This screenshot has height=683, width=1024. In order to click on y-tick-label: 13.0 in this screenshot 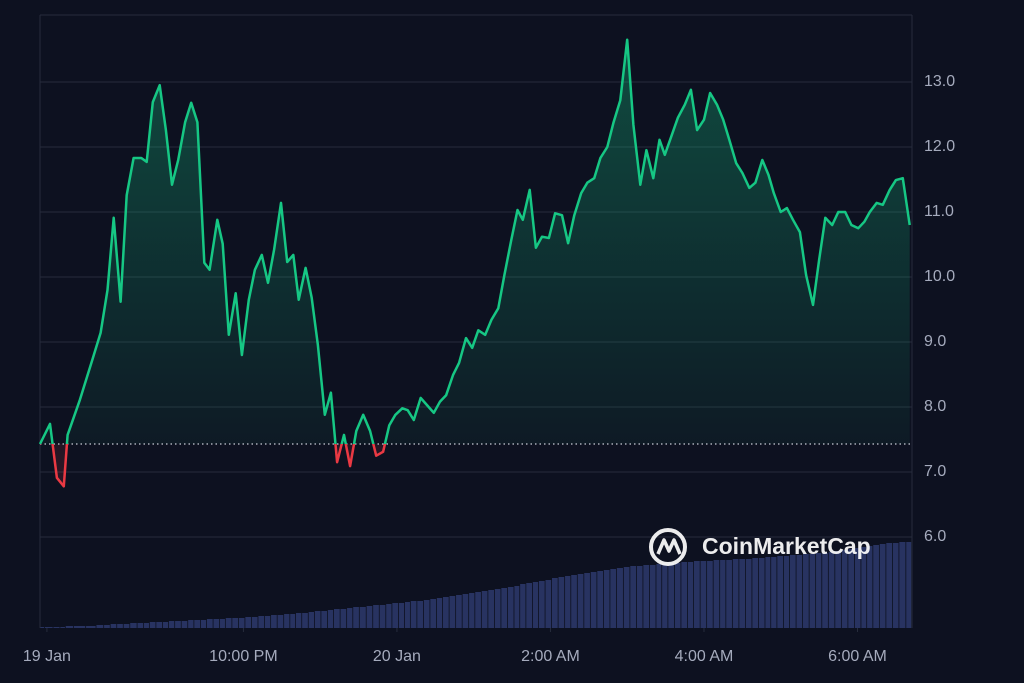, I will do `click(939, 81)`.